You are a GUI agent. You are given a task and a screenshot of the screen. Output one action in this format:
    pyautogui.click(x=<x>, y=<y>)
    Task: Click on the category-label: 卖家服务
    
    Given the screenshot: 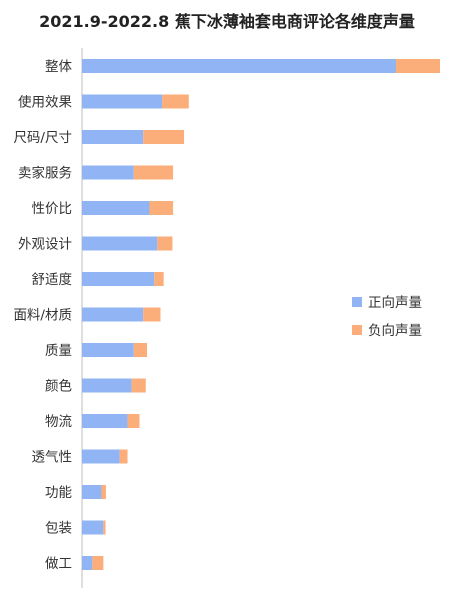 What is the action you would take?
    pyautogui.click(x=45, y=173)
    